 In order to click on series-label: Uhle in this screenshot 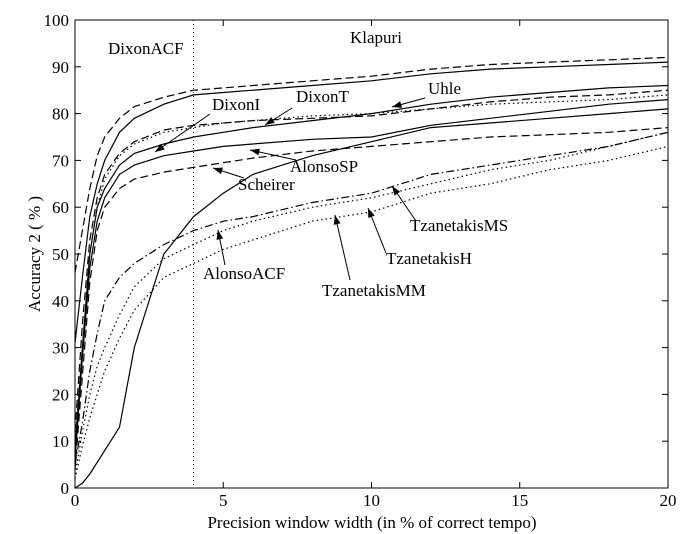, I will do `click(444, 88)`.